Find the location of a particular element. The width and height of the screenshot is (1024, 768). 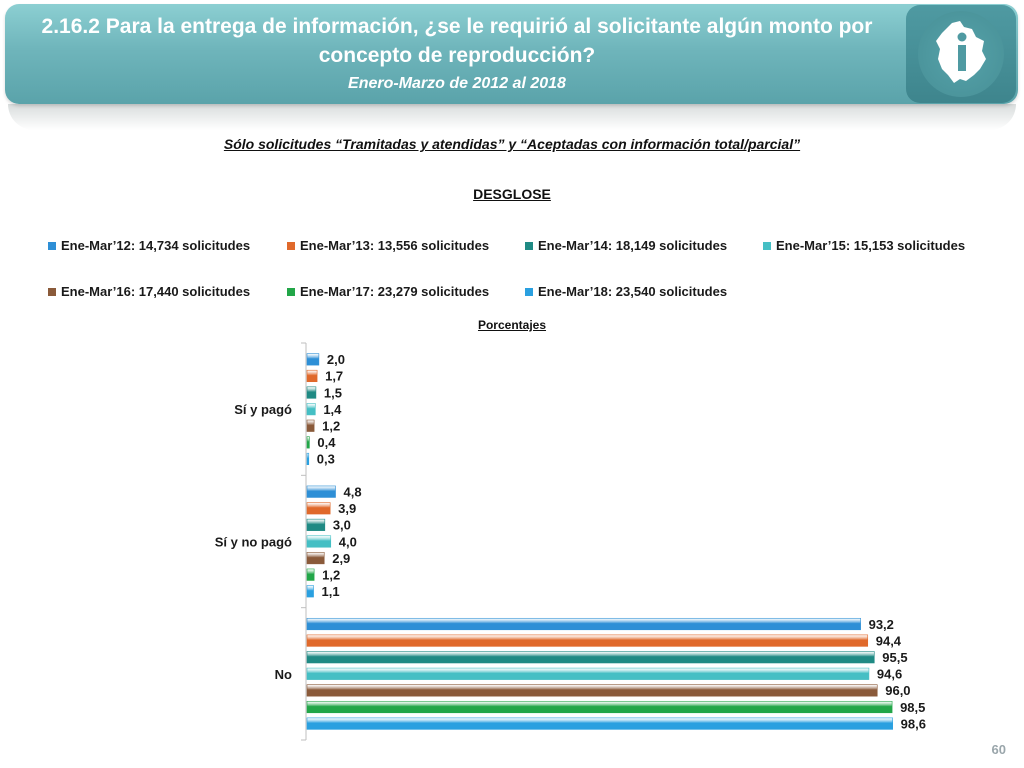

legend-item: Ene-Mar’15: 15,153 solicitudes is located at coordinates (864, 245).